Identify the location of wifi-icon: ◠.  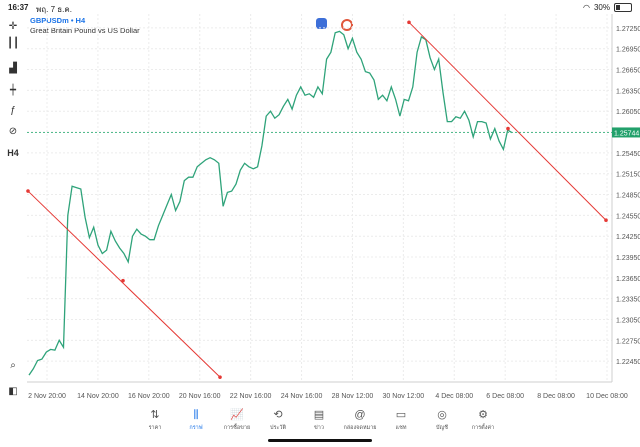
(586, 7).